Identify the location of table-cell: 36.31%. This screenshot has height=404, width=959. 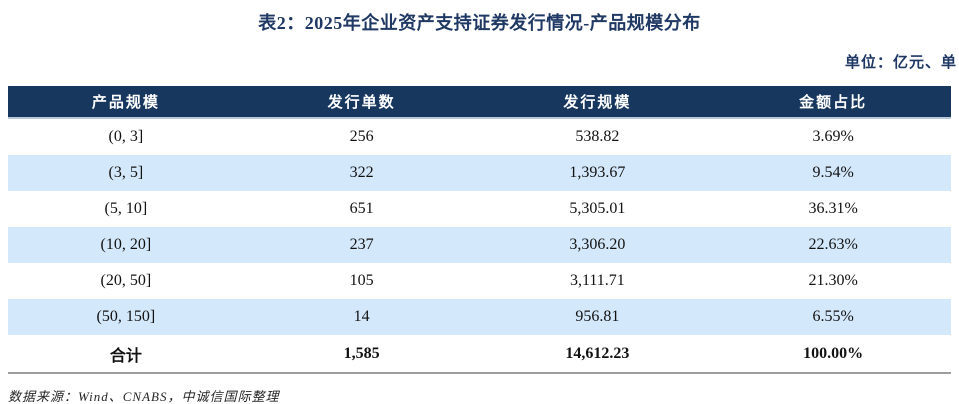
(833, 208).